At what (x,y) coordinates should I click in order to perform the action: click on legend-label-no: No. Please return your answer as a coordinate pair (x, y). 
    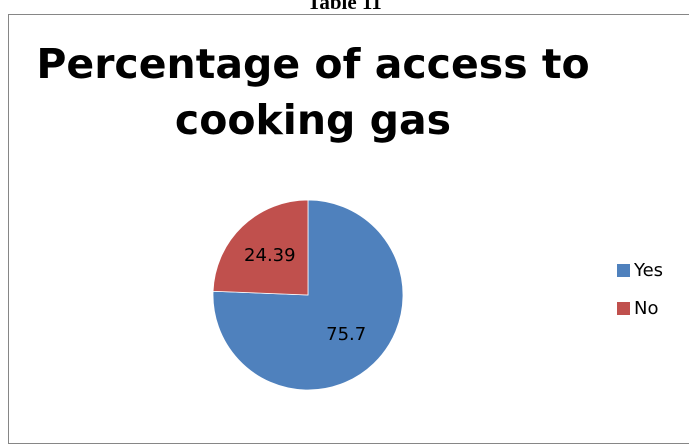
    Looking at the image, I should click on (646, 308).